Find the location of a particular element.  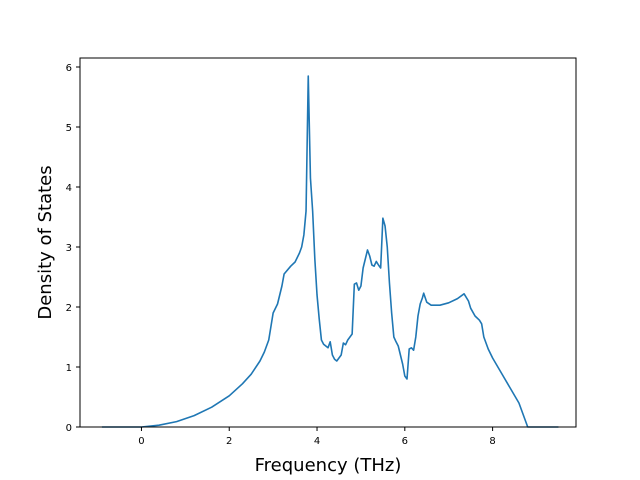

x-axis: 0 2 4 6 8 is located at coordinates (317, 437).